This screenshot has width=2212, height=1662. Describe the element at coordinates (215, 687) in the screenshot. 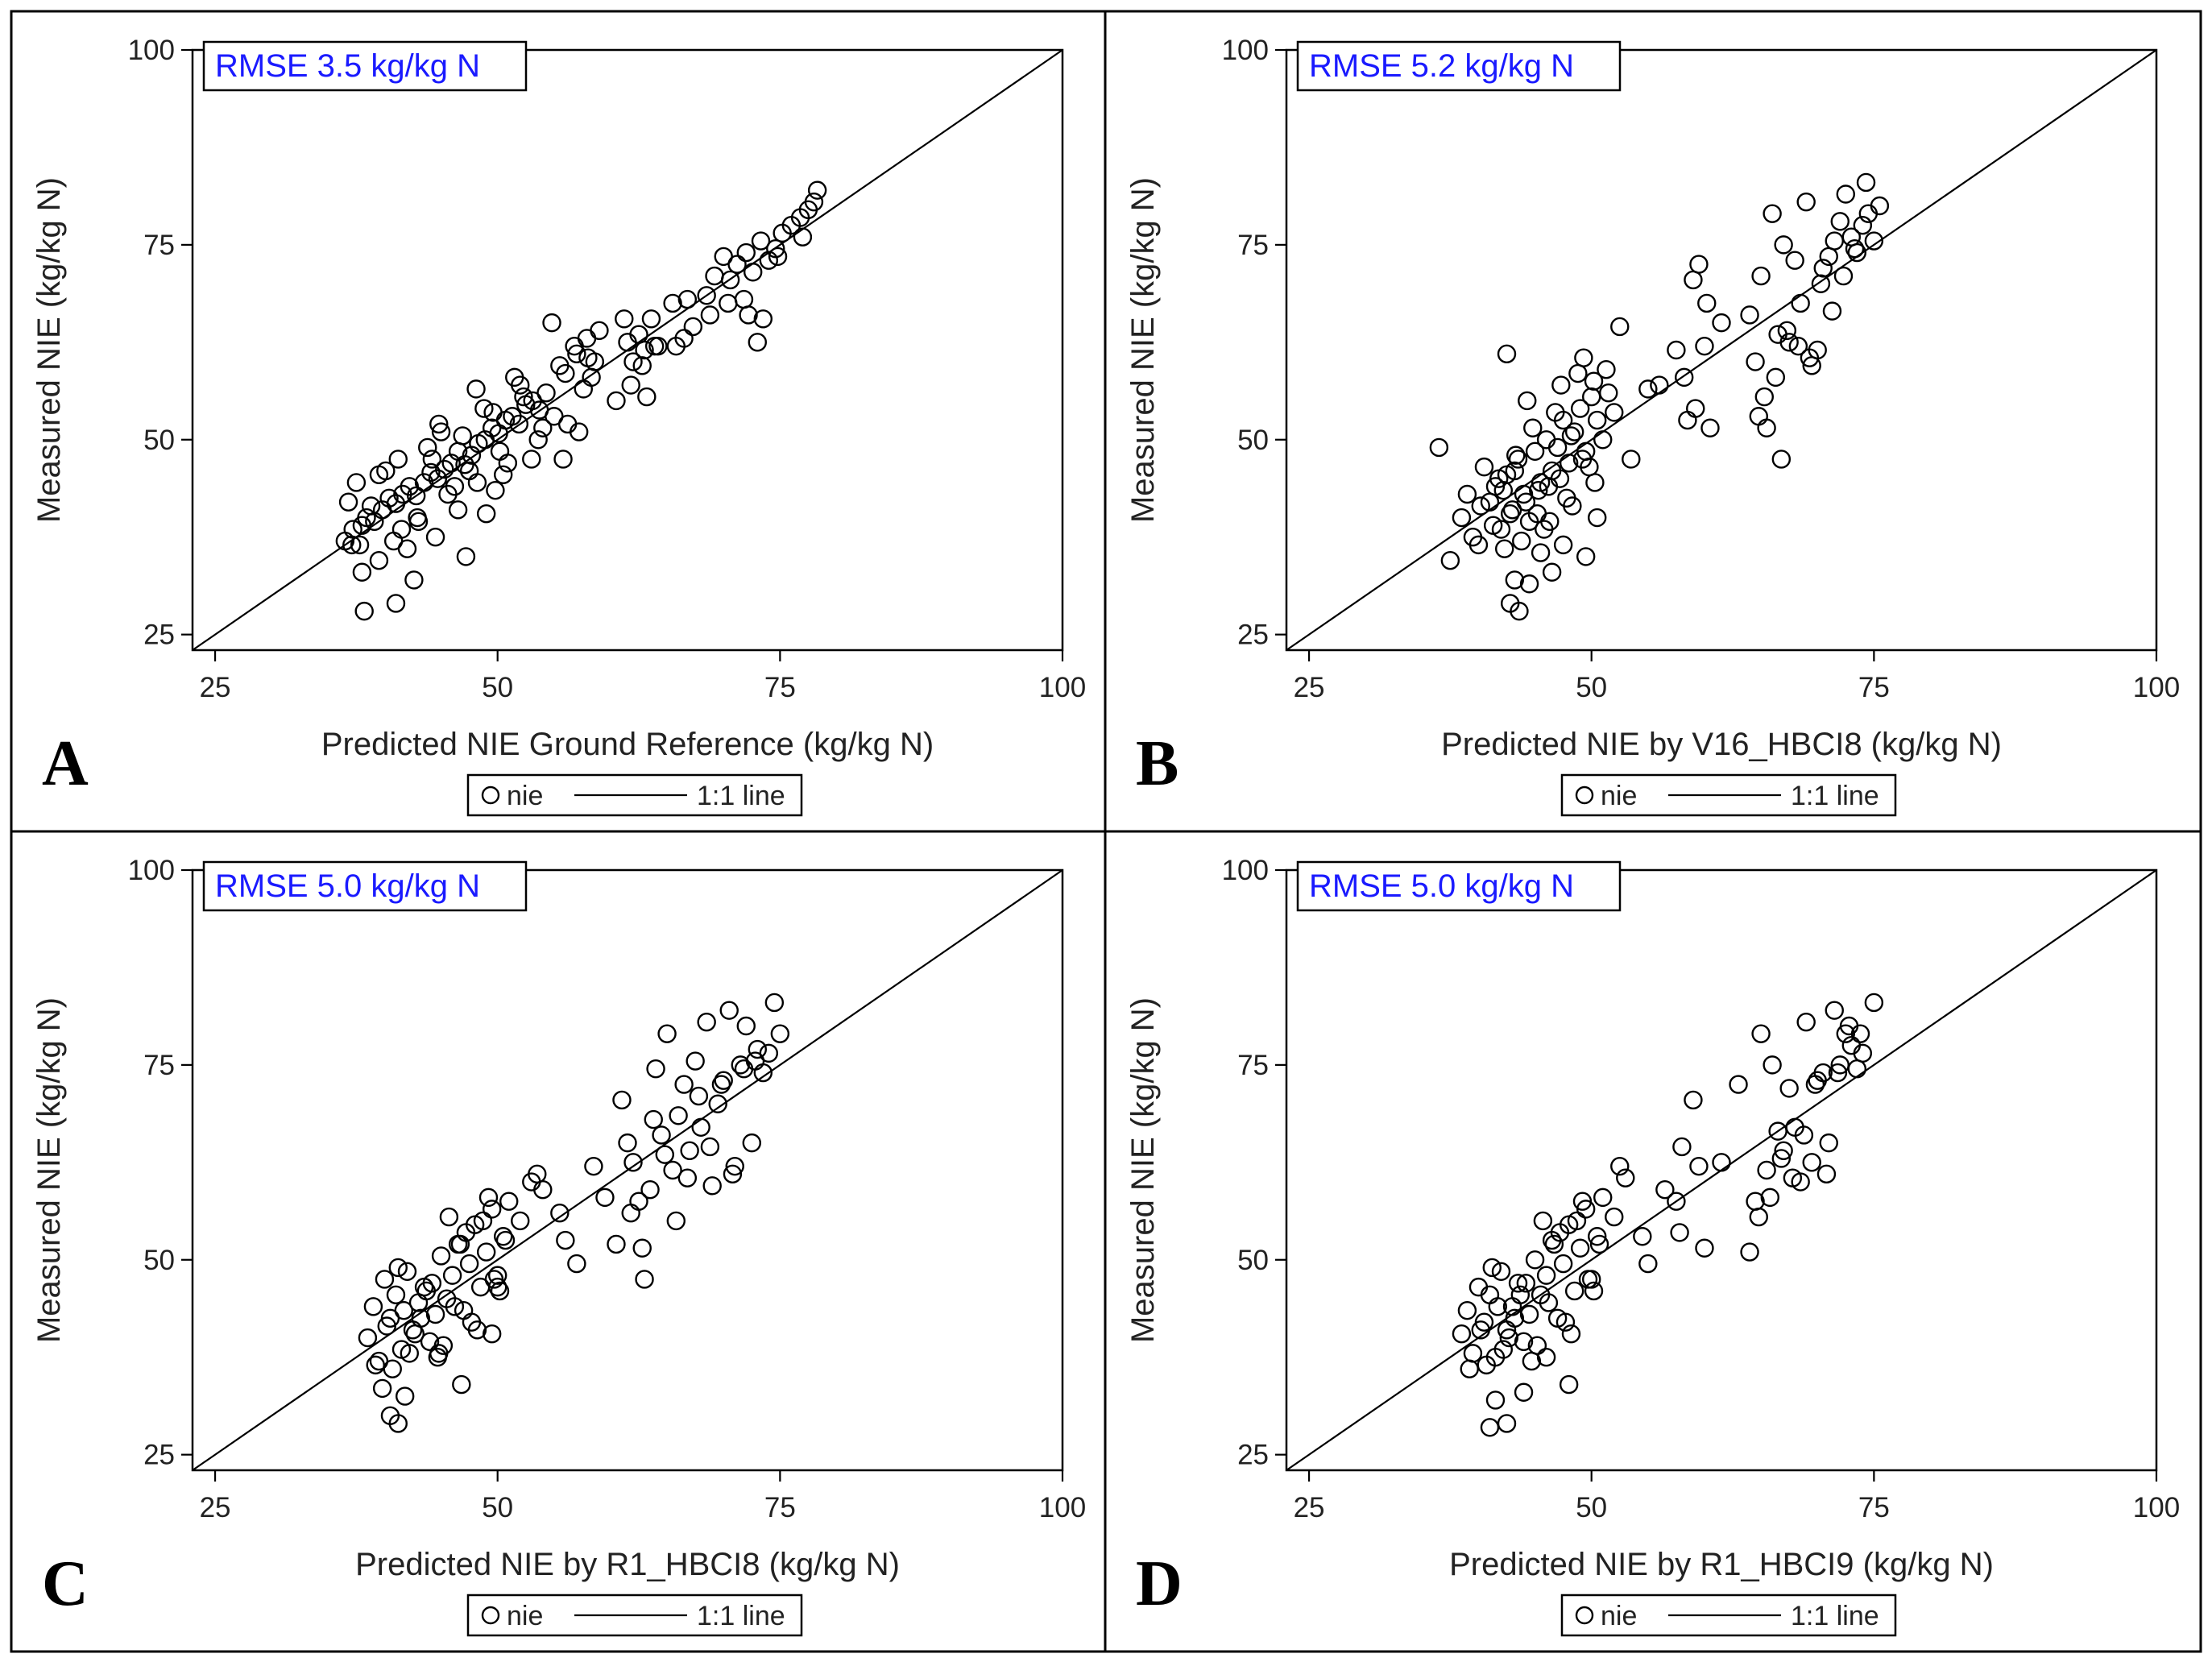

I see `x-tick-label: 25` at that location.